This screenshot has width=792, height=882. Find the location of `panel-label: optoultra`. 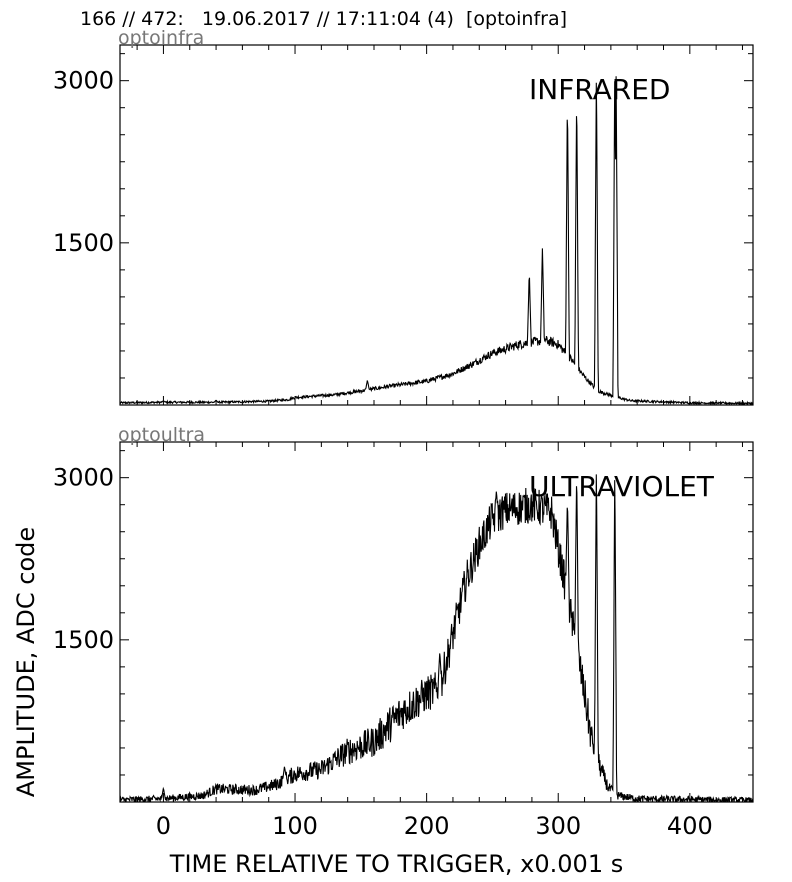

panel-label: optoultra is located at coordinates (161, 435).